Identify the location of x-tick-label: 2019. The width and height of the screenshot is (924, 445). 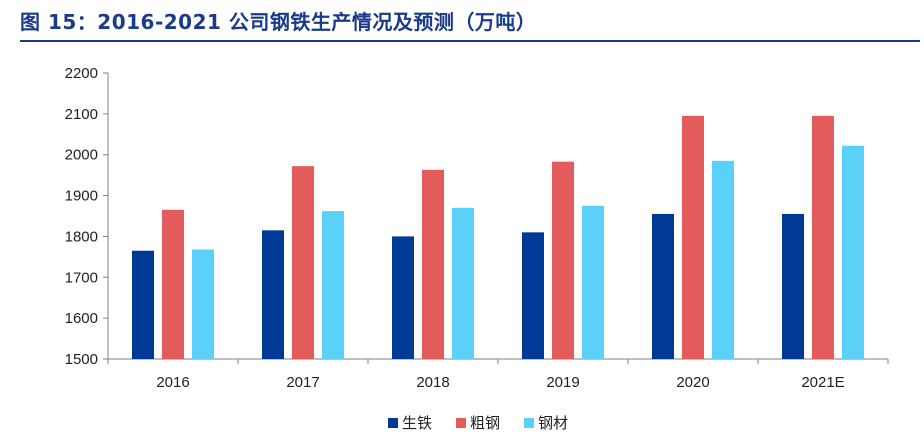
(562, 382).